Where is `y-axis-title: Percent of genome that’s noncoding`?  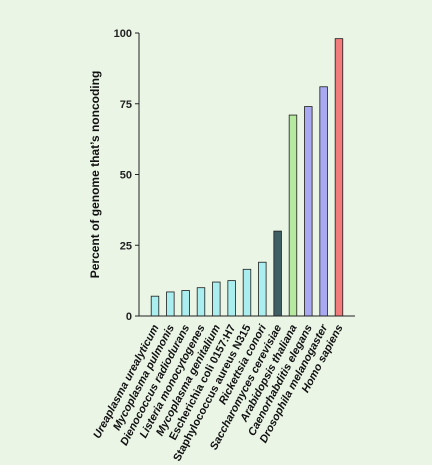
y-axis-title: Percent of genome that’s noncoding is located at coordinates (95, 175).